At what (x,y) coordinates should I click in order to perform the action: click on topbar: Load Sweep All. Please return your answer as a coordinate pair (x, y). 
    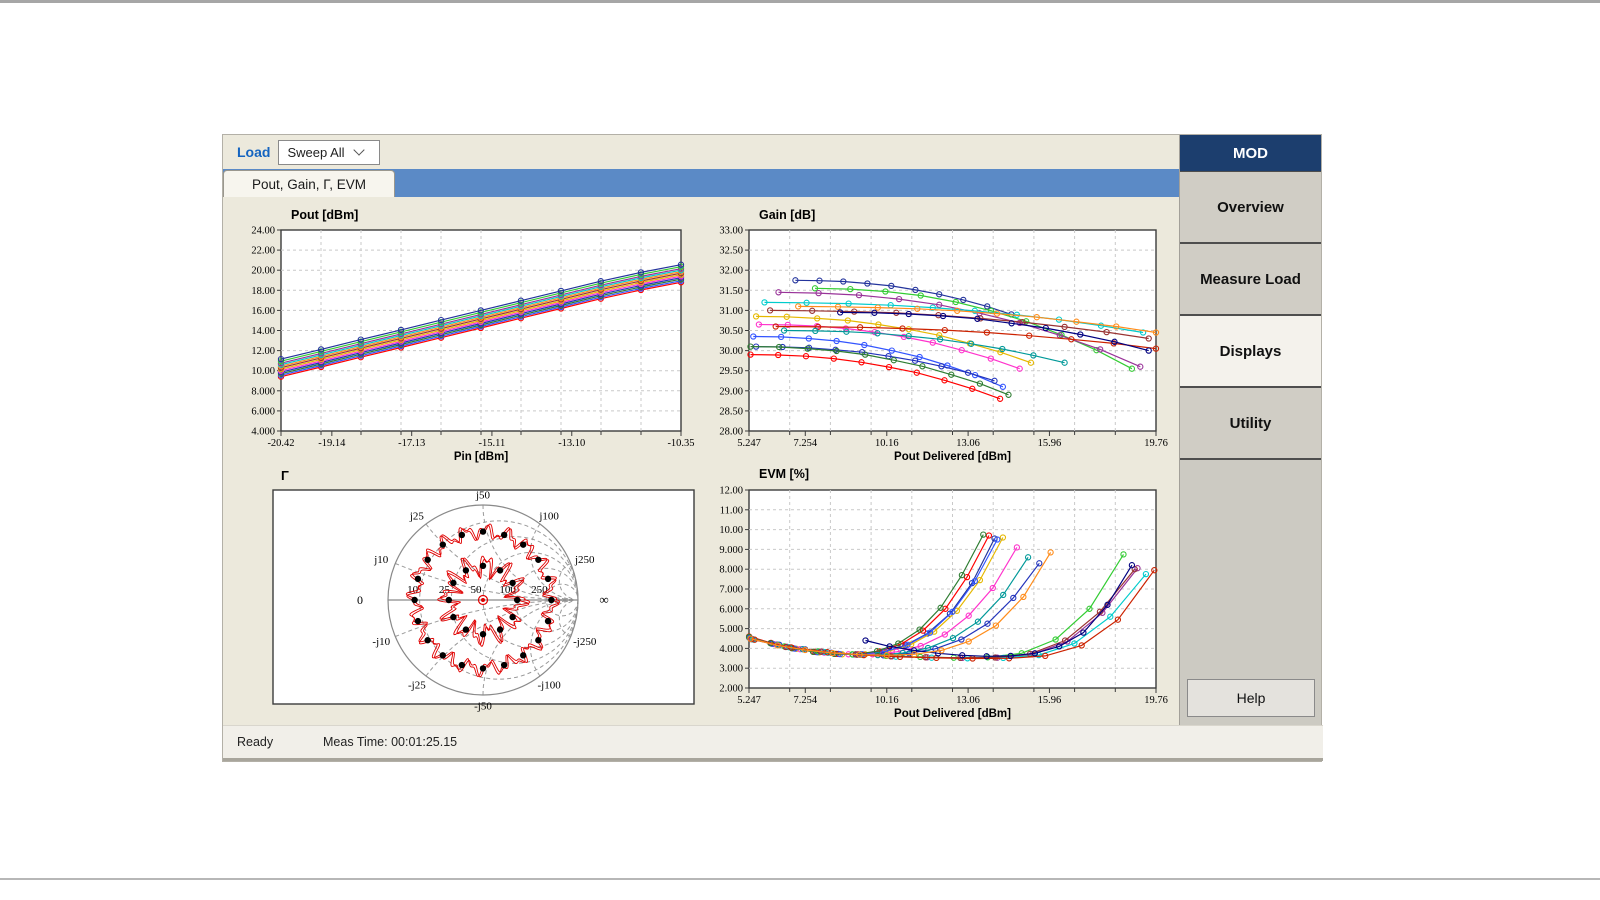
    Looking at the image, I should click on (702, 152).